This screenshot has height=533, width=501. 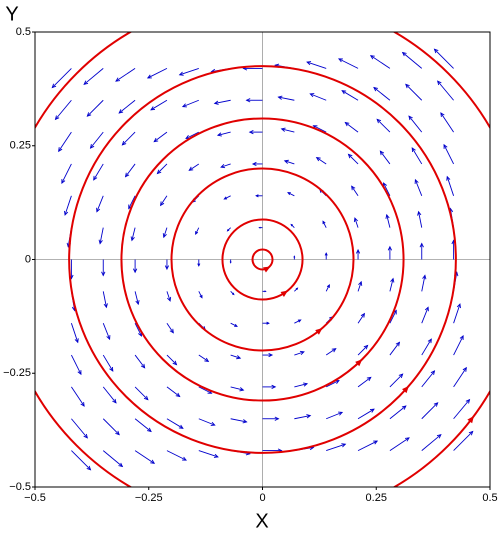 What do you see at coordinates (149, 498) in the screenshot?
I see `x-tick-label: −0.25` at bounding box center [149, 498].